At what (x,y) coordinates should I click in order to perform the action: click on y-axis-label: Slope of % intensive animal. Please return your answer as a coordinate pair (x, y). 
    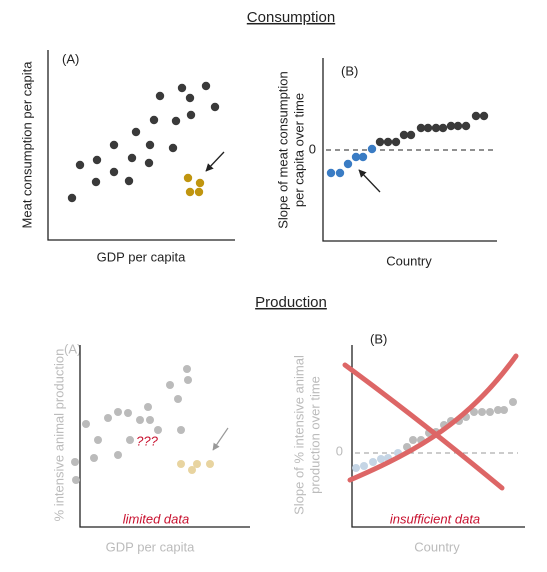
    Looking at the image, I should click on (298, 435).